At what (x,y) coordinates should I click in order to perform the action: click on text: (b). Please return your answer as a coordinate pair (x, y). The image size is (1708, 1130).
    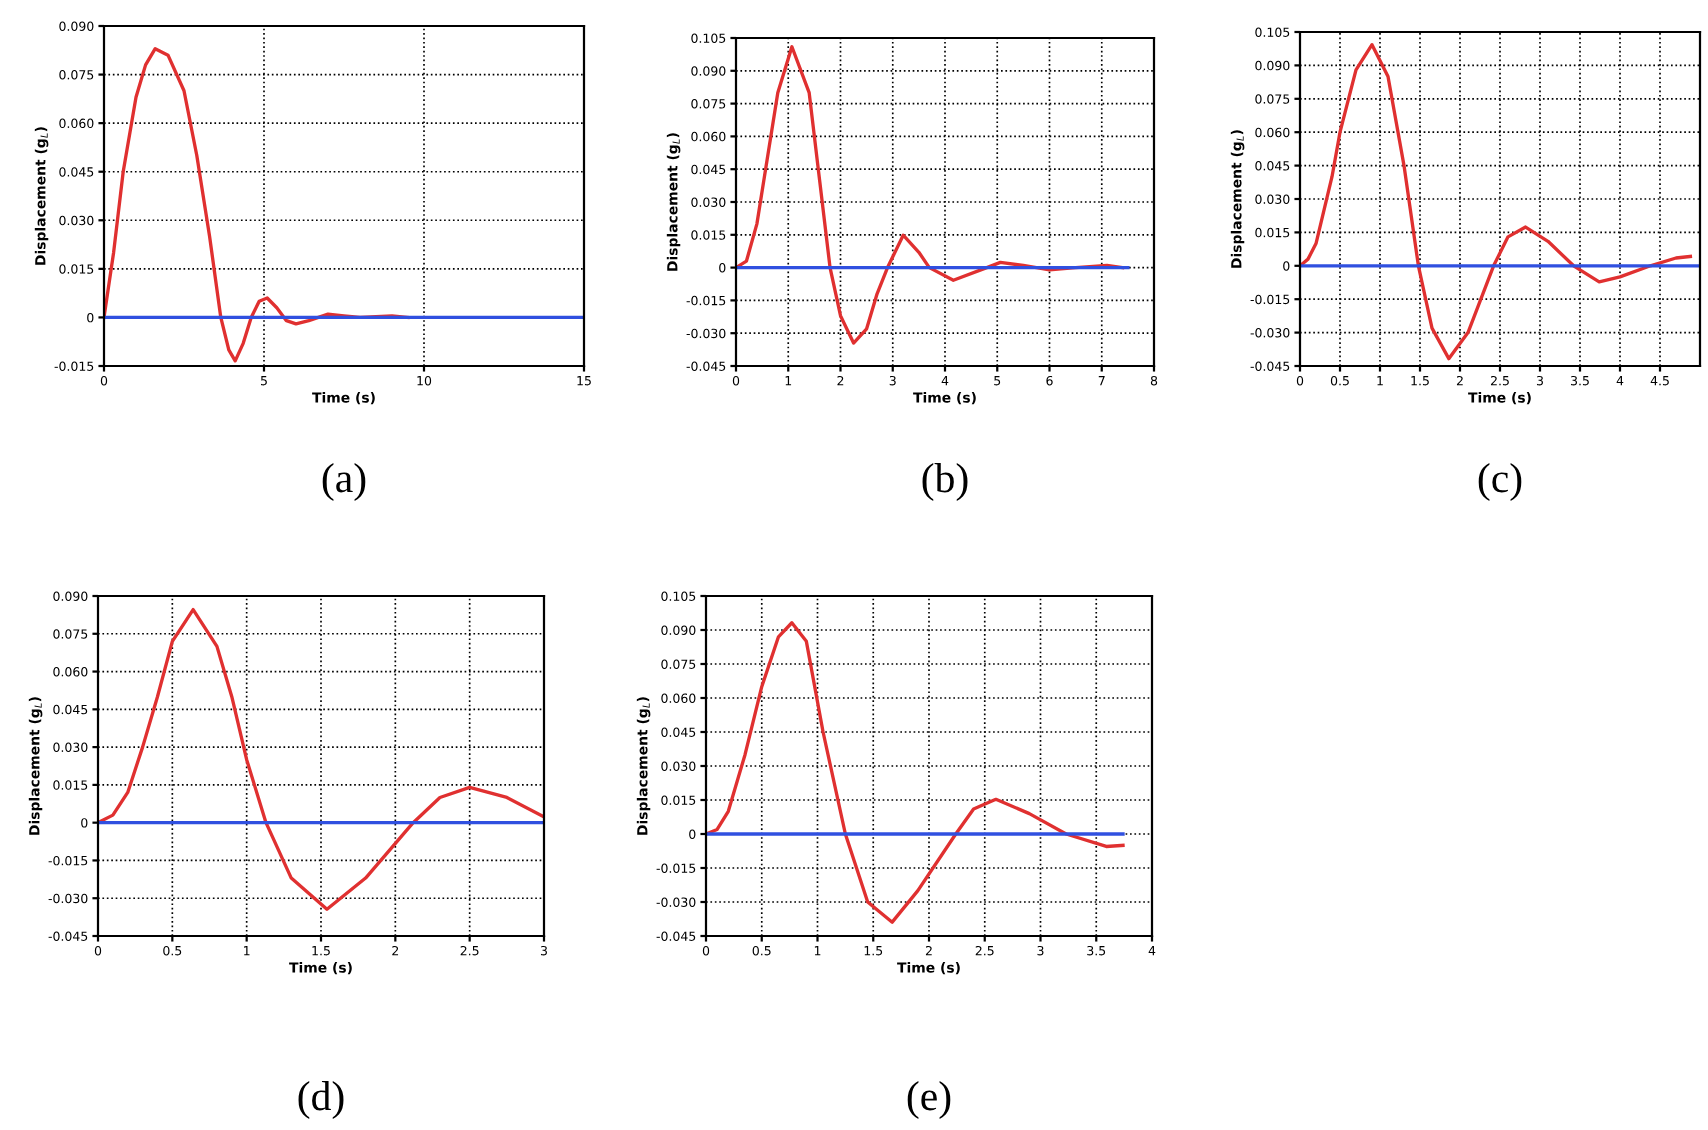
    Looking at the image, I should click on (945, 482).